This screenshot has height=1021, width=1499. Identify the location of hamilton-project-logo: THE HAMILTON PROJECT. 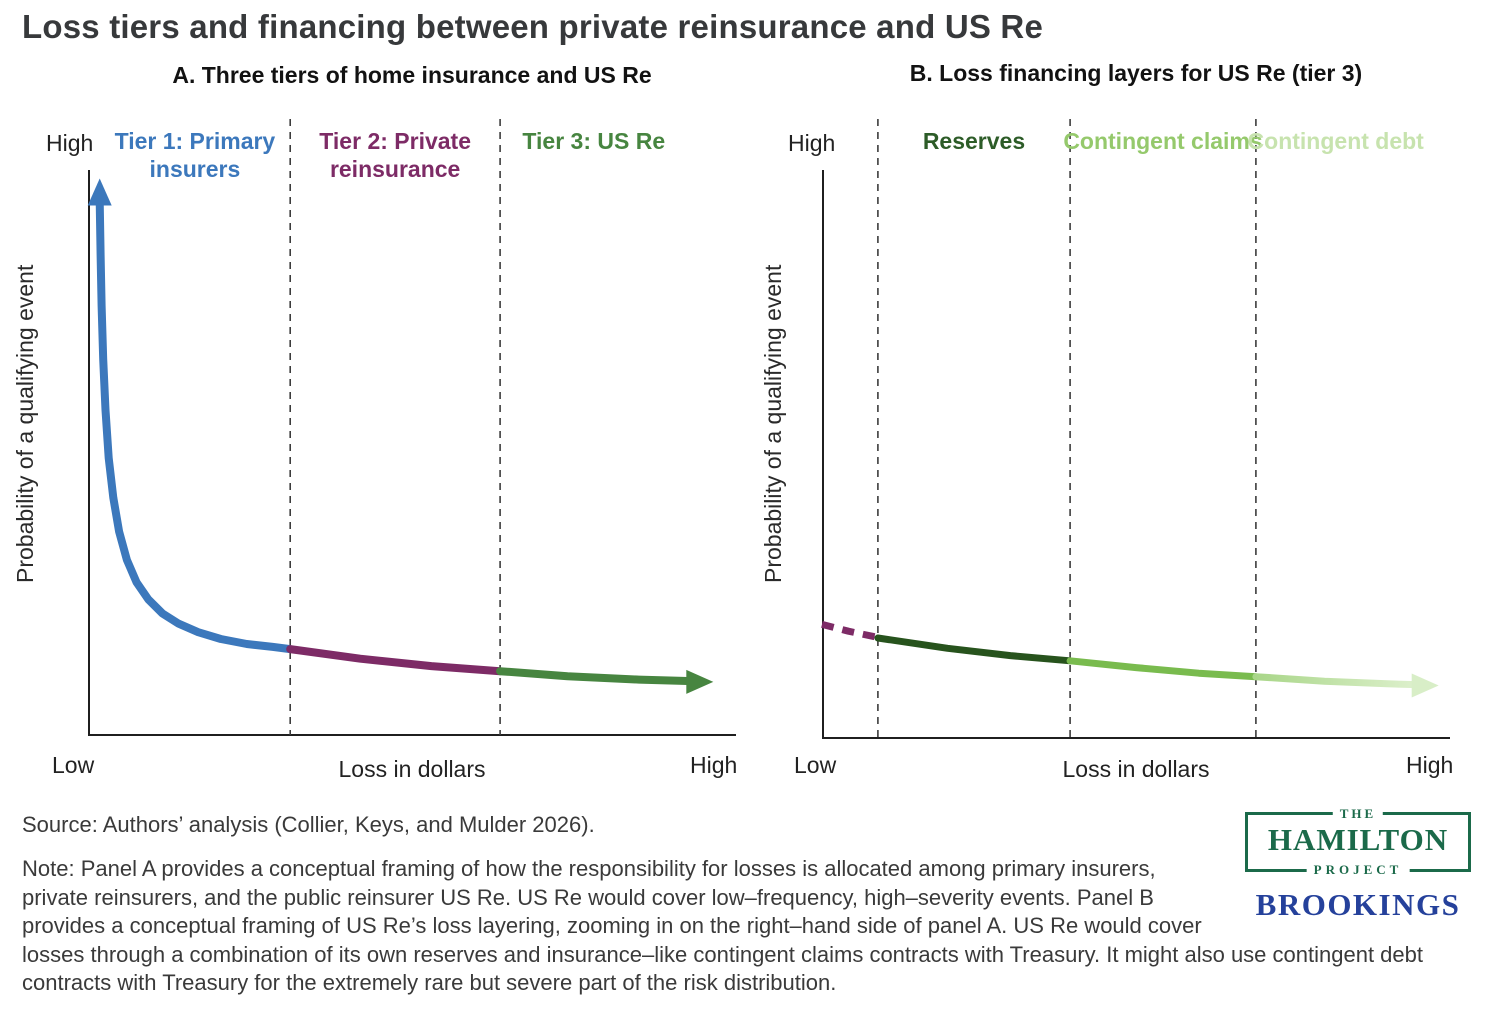
(1358, 842).